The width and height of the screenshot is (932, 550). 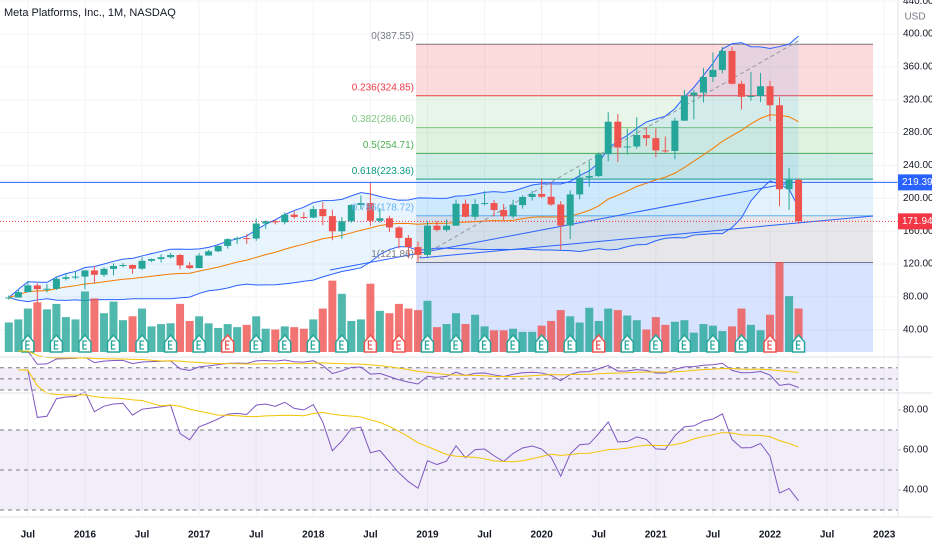 I want to click on y-tick-label: 280.00, so click(x=917, y=132).